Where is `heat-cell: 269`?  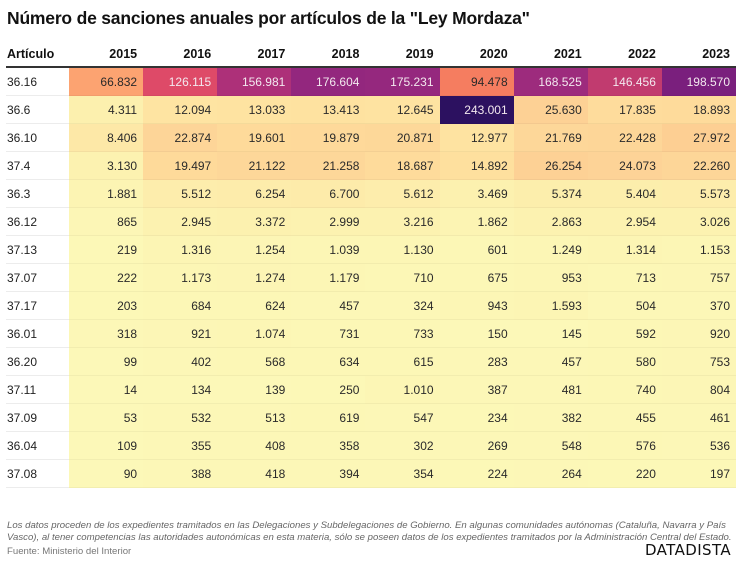 heat-cell: 269 is located at coordinates (476, 445).